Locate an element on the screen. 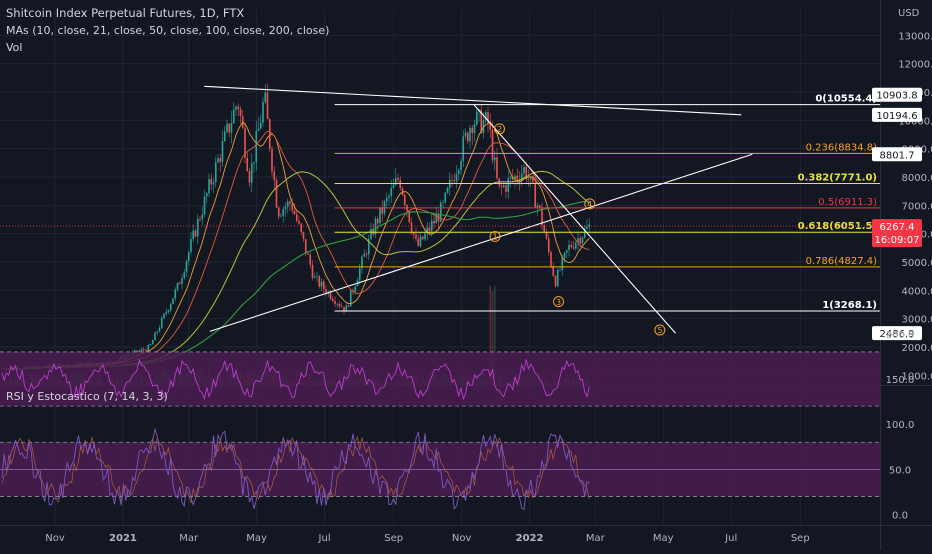 The height and width of the screenshot is (554, 932). price-tag: 8801.7 is located at coordinates (897, 154).